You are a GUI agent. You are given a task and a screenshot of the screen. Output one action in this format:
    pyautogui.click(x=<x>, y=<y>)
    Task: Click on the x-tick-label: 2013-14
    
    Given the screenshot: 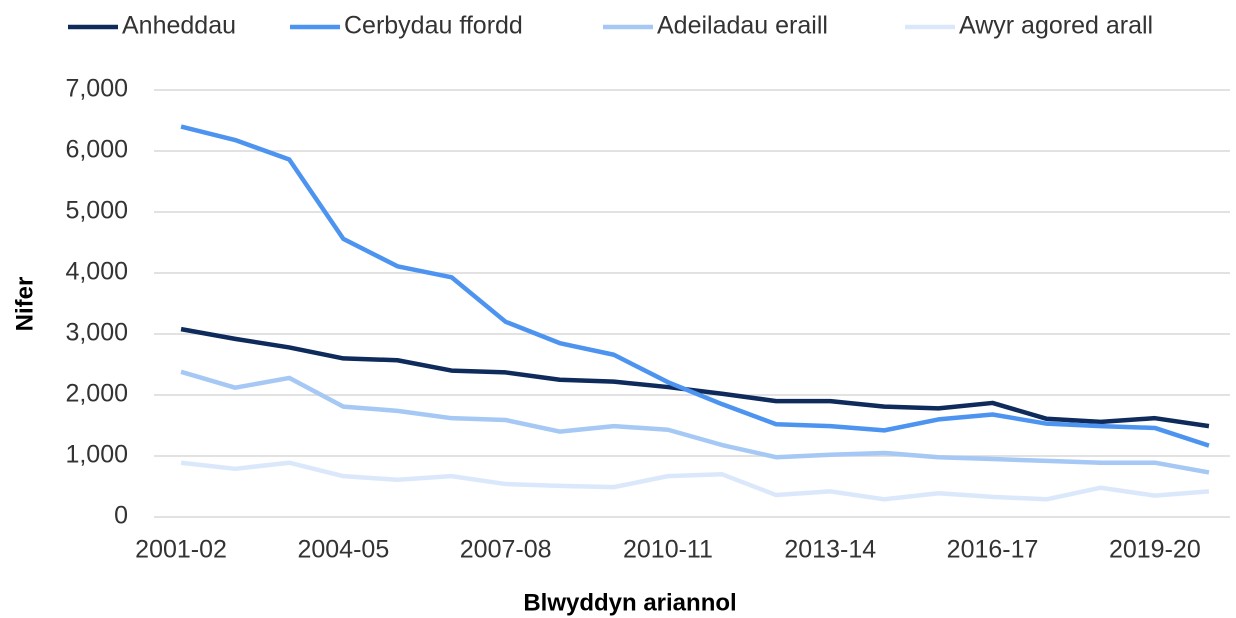 What is the action you would take?
    pyautogui.click(x=830, y=550)
    